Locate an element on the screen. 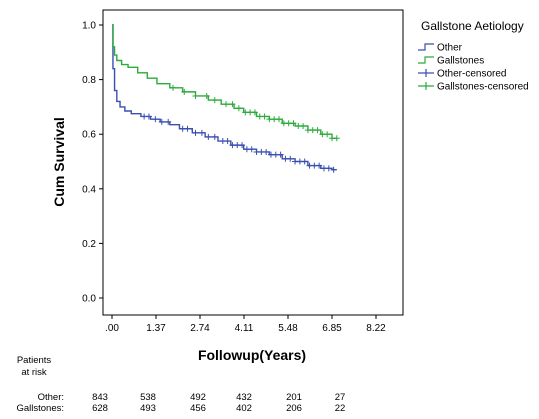 The width and height of the screenshot is (539, 419). risk-row-value: 27 is located at coordinates (340, 397).